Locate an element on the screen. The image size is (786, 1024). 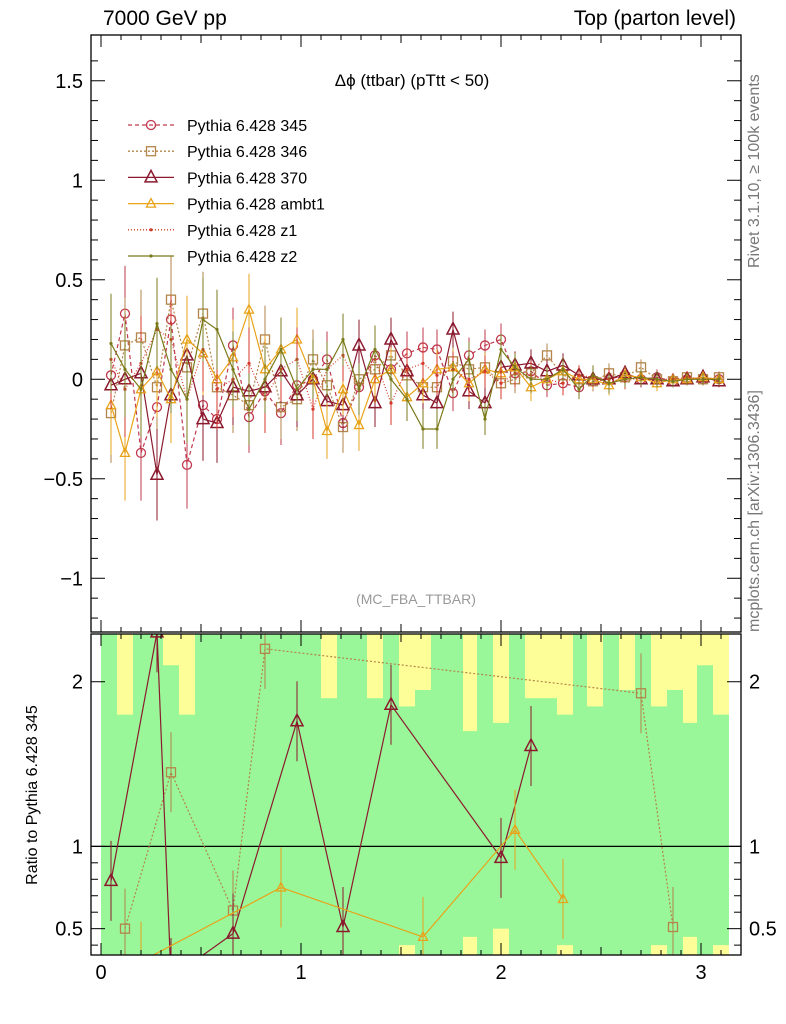
ratio-x-tick-label: 0 is located at coordinates (100, 973).